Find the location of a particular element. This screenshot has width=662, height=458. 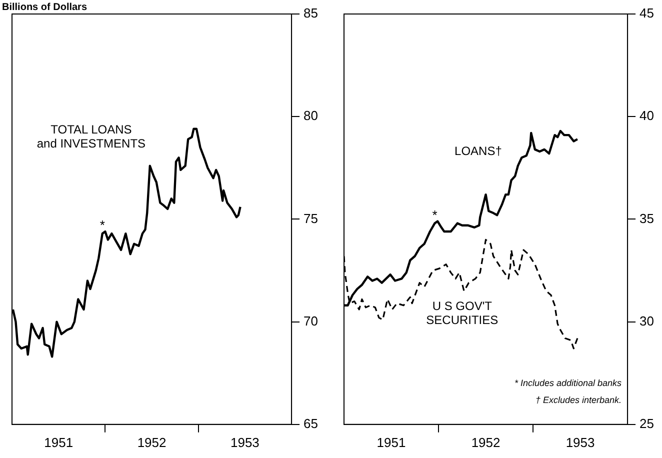

y-tick-label: 30 is located at coordinates (647, 320).